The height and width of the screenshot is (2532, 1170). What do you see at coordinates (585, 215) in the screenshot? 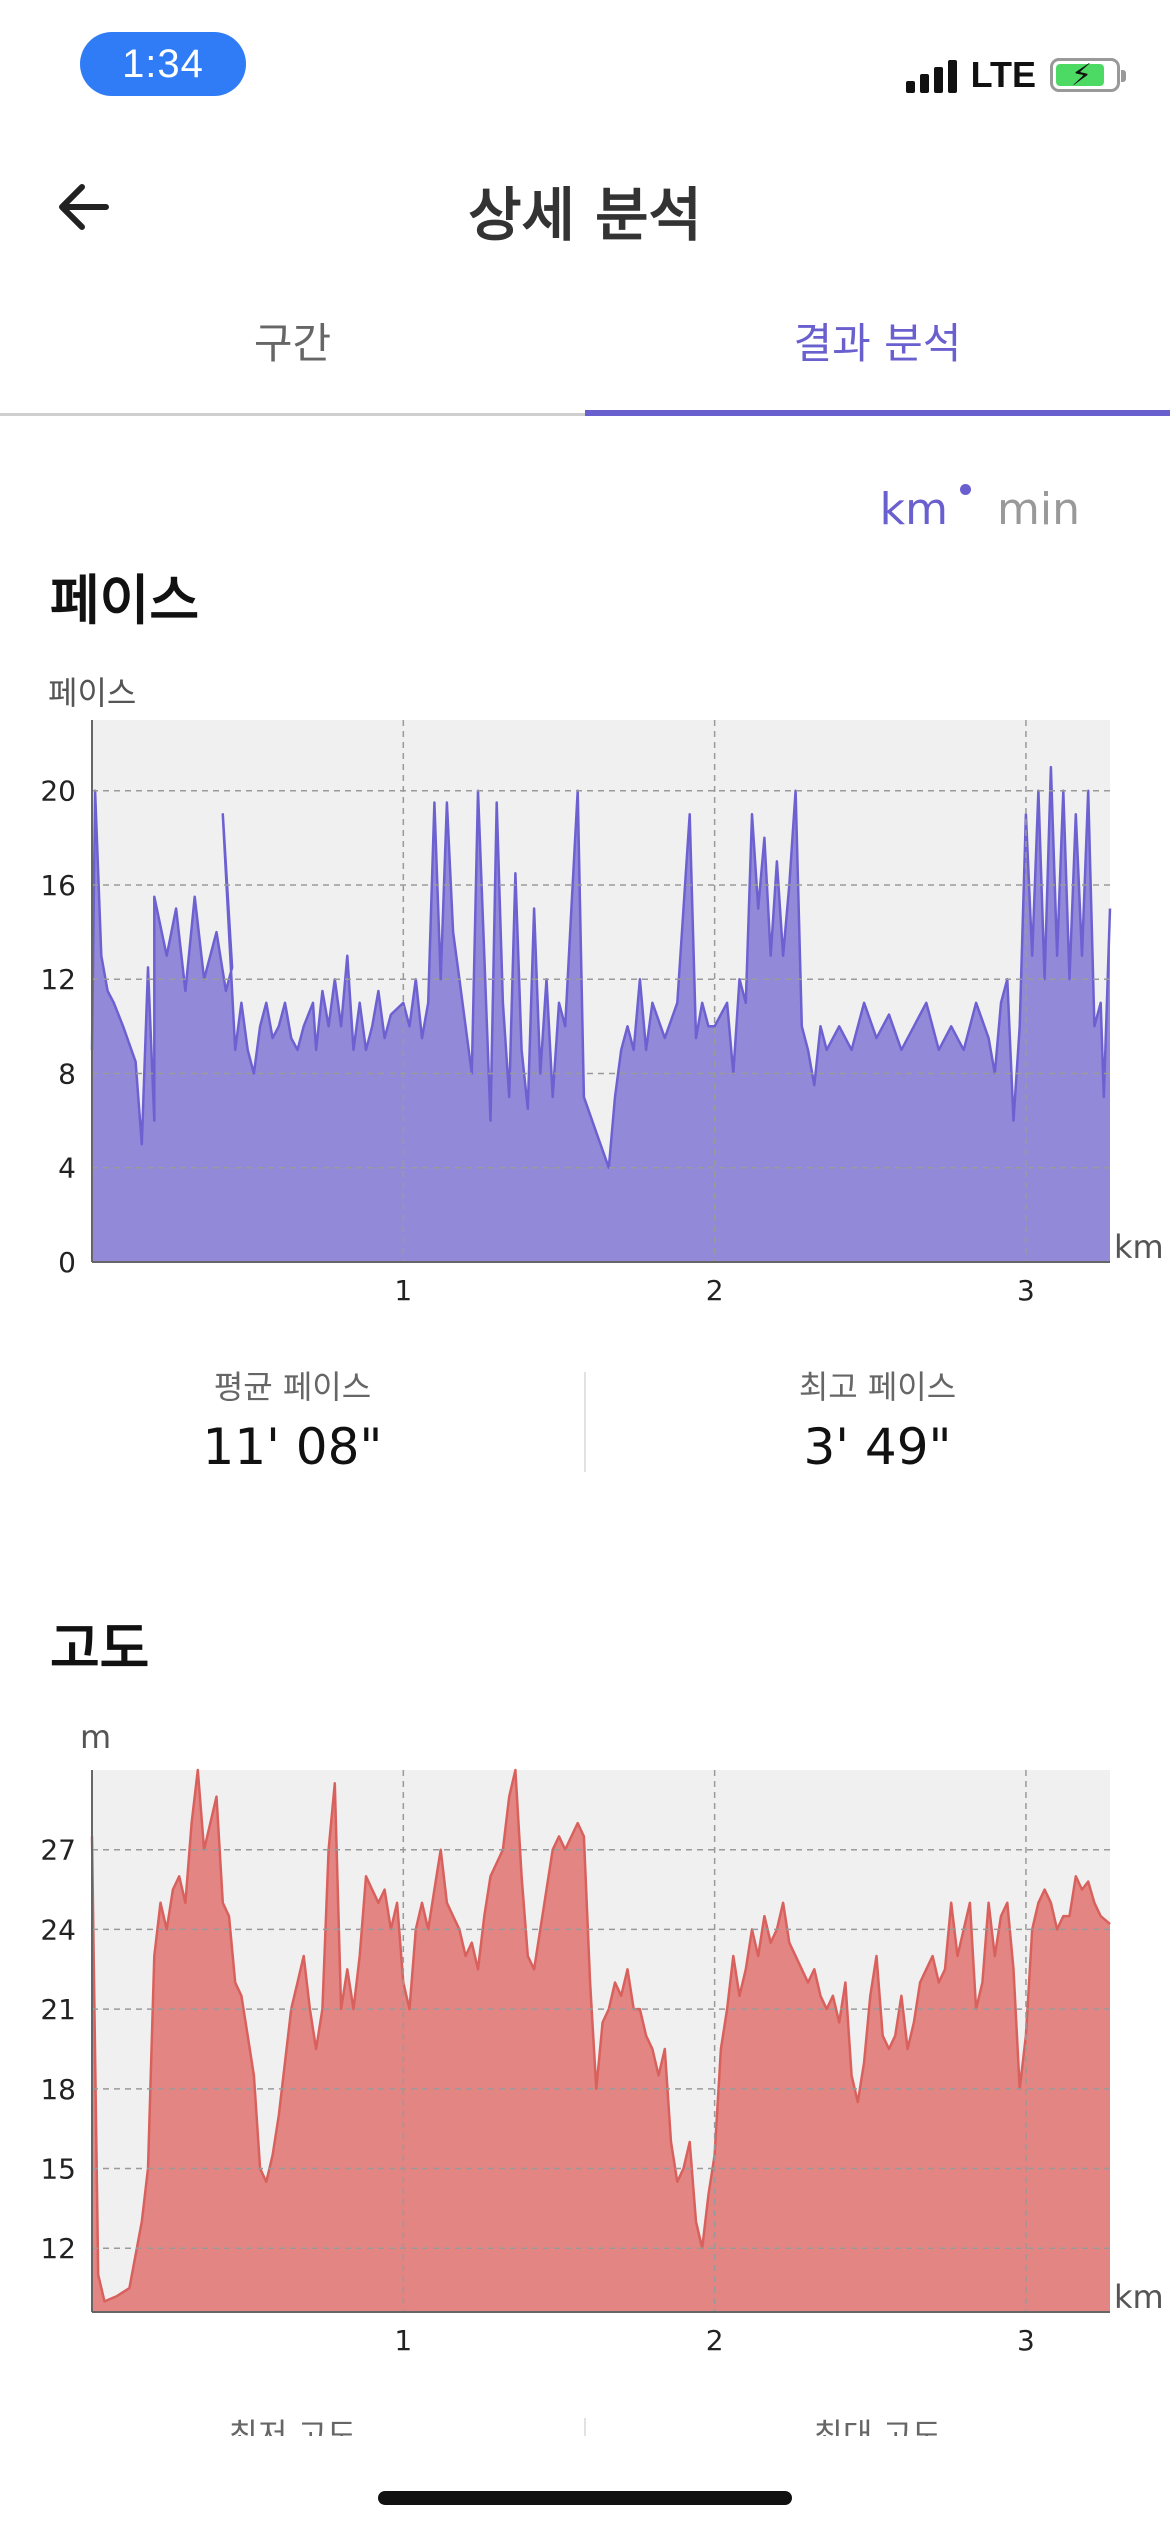
I see `page-title: 상세 분석` at bounding box center [585, 215].